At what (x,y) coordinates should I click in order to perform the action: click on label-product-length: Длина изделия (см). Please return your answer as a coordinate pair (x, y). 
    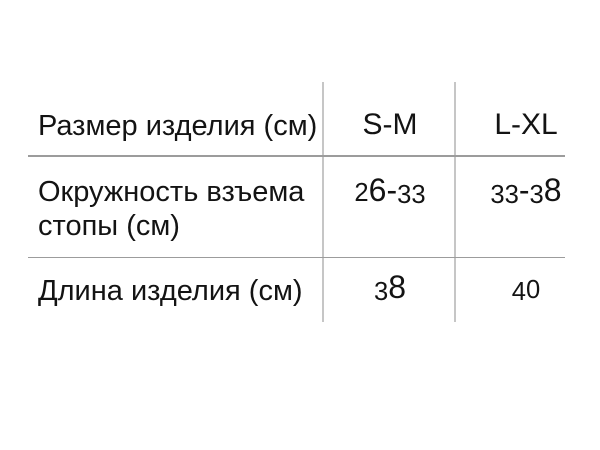
    Looking at the image, I should click on (170, 291).